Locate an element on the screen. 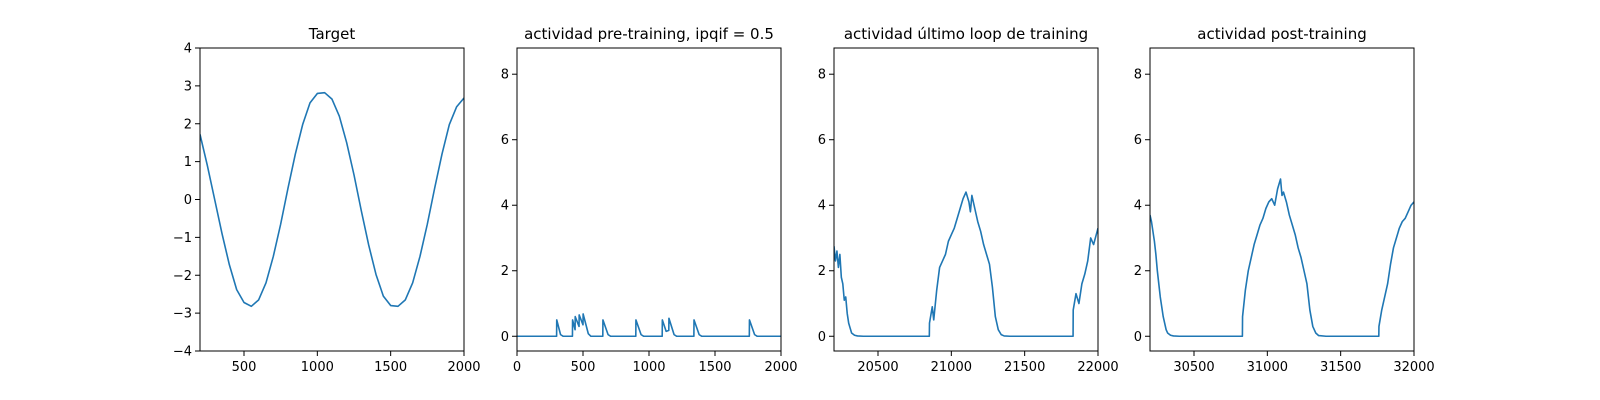 The image size is (1600, 400). x-tick-label: 30500 is located at coordinates (1193, 367).